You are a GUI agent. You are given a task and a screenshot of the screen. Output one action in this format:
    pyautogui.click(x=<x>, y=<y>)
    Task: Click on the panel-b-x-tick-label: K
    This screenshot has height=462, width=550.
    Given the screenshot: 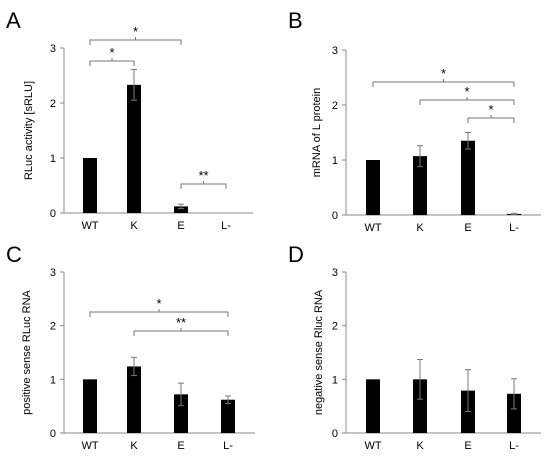 What is the action you would take?
    pyautogui.click(x=420, y=228)
    